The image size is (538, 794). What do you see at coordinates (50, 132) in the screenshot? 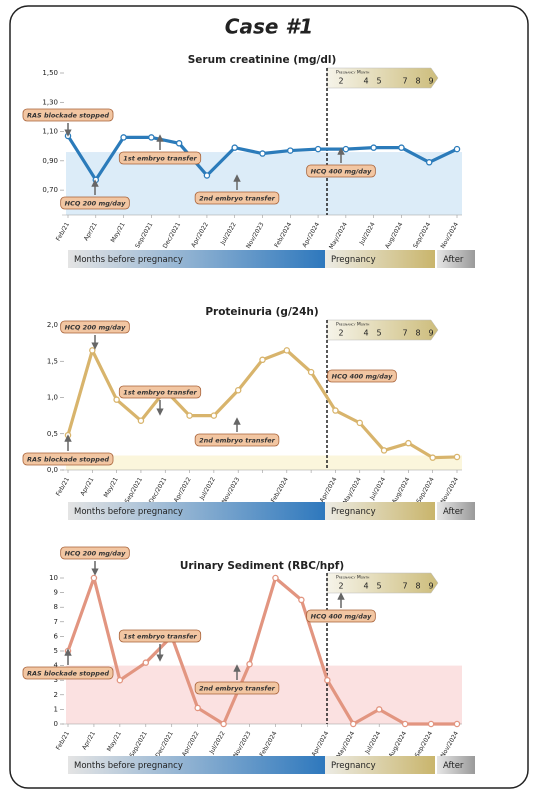
I see `y-tick-label: 1,10` at bounding box center [50, 132].